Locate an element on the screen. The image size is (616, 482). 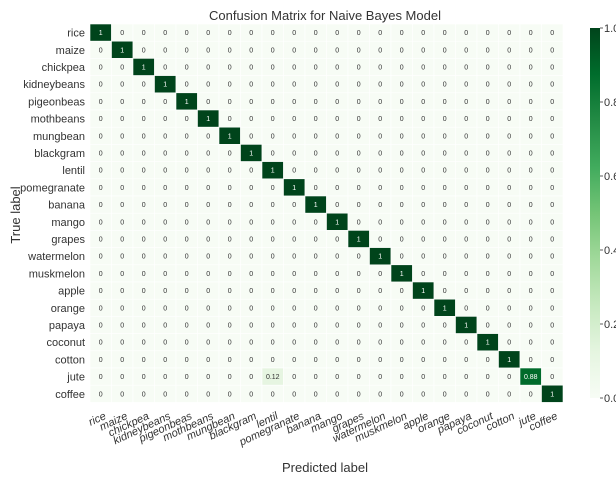
y-tick-label: papaya is located at coordinates (67, 326).